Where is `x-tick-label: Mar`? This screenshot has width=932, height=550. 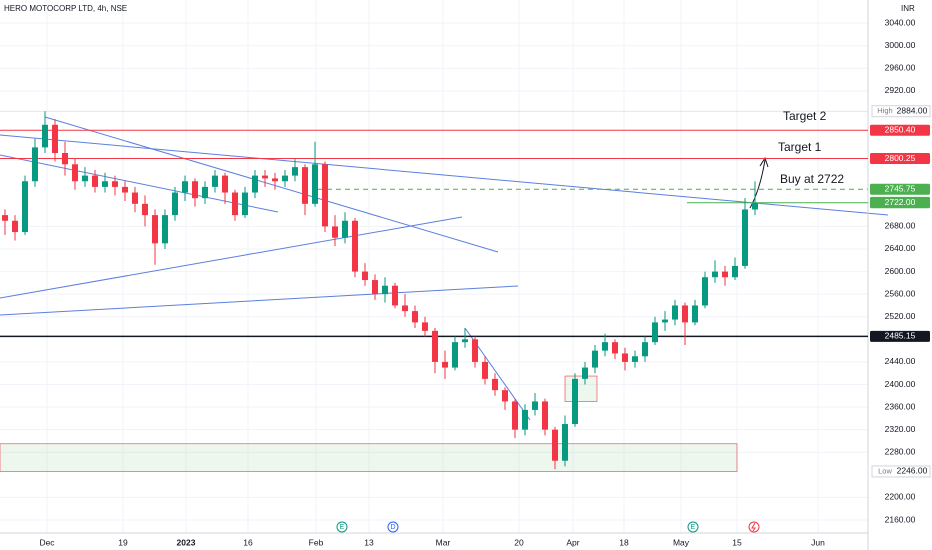
x-tick-label: Mar is located at coordinates (443, 542).